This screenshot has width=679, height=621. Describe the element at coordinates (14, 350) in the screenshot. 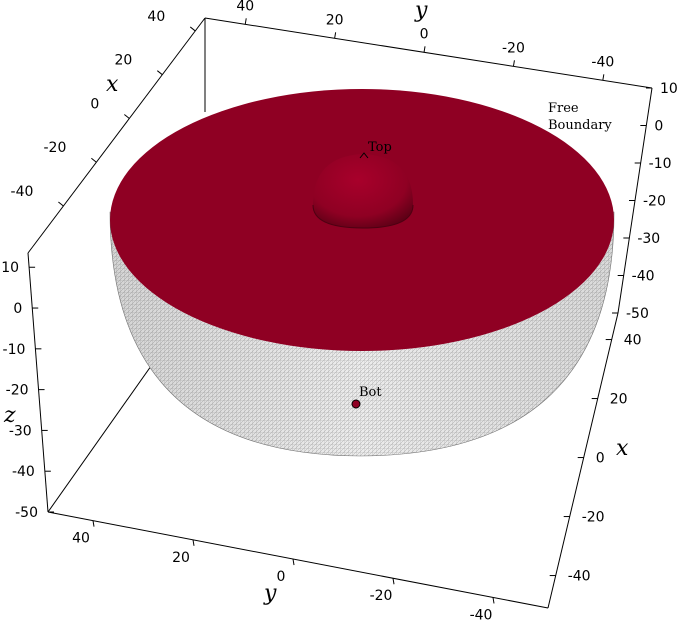

I see `left-z-tick-label: -10` at that location.